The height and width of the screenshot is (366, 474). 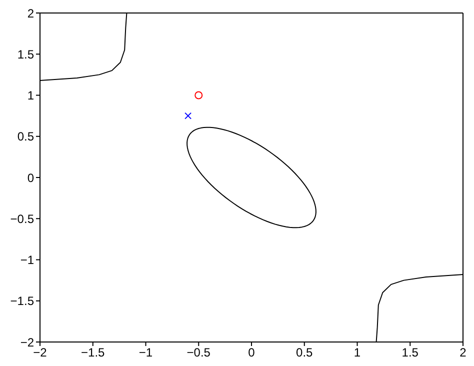 I want to click on x-tick-label: −1.5, so click(x=93, y=353).